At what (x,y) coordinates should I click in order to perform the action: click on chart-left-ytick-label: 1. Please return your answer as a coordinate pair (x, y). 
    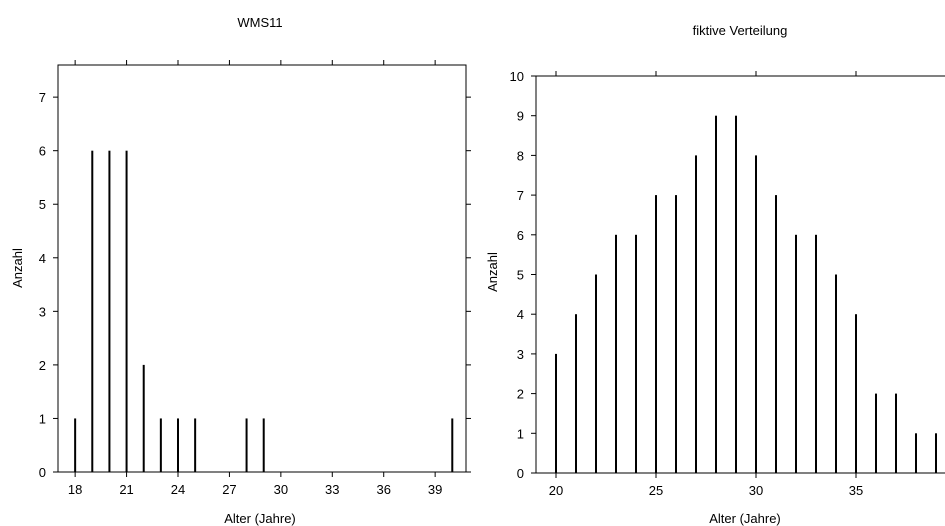
    Looking at the image, I should click on (42, 418).